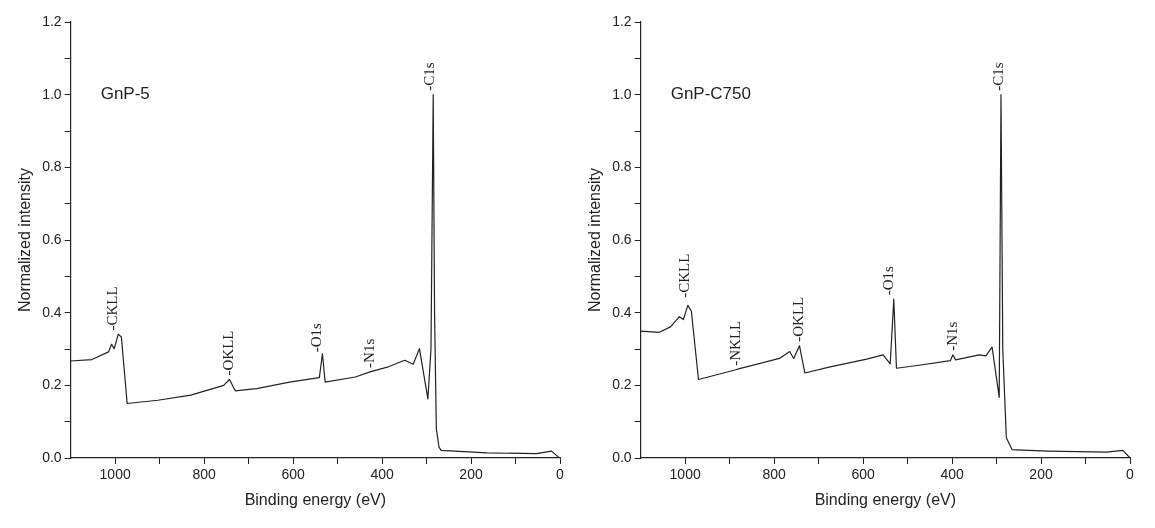 This screenshot has height=528, width=1155. What do you see at coordinates (710, 94) in the screenshot?
I see `annotation: GnP-C750` at bounding box center [710, 94].